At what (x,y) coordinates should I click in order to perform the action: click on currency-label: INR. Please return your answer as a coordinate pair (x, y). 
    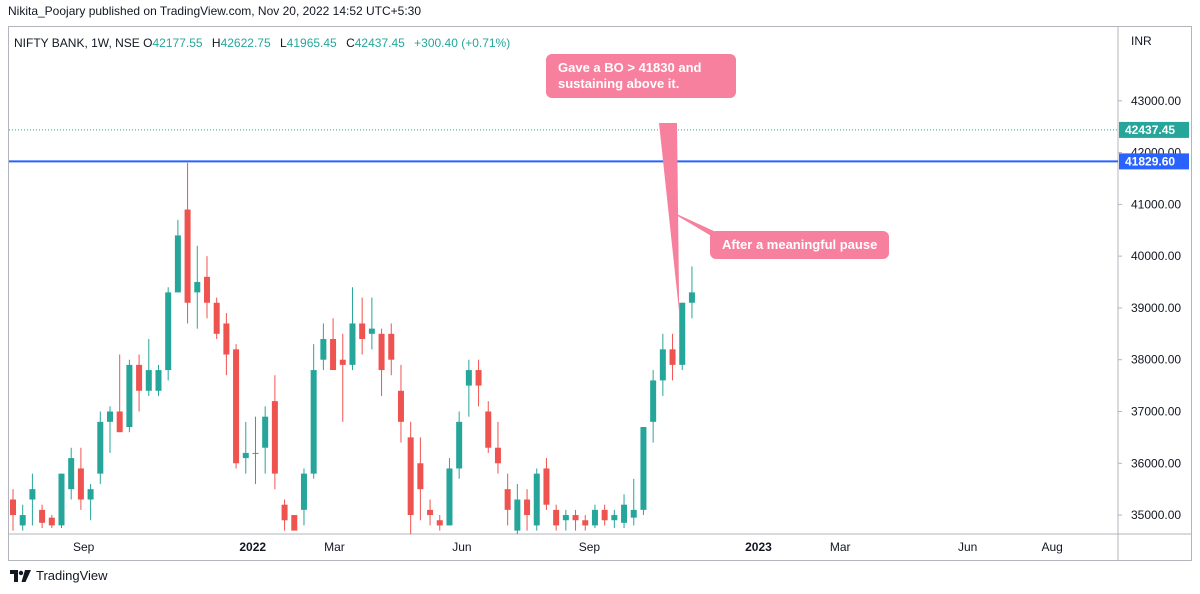
    Looking at the image, I should click on (1141, 41).